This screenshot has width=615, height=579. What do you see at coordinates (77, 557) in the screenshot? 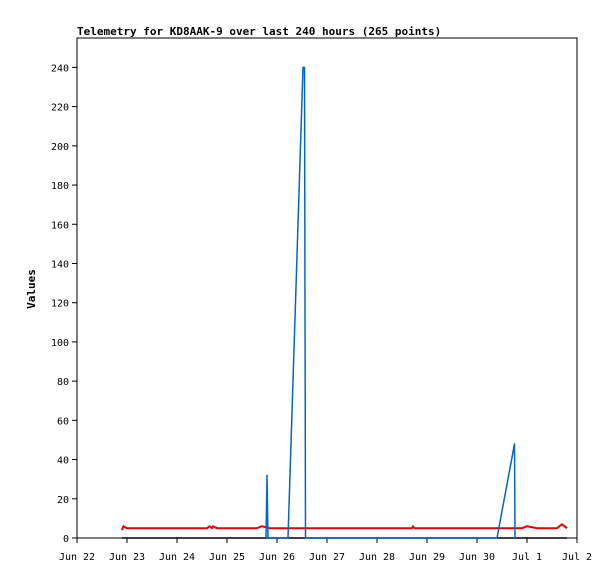
I see `x-tick-label: Jun 22` at bounding box center [77, 557].